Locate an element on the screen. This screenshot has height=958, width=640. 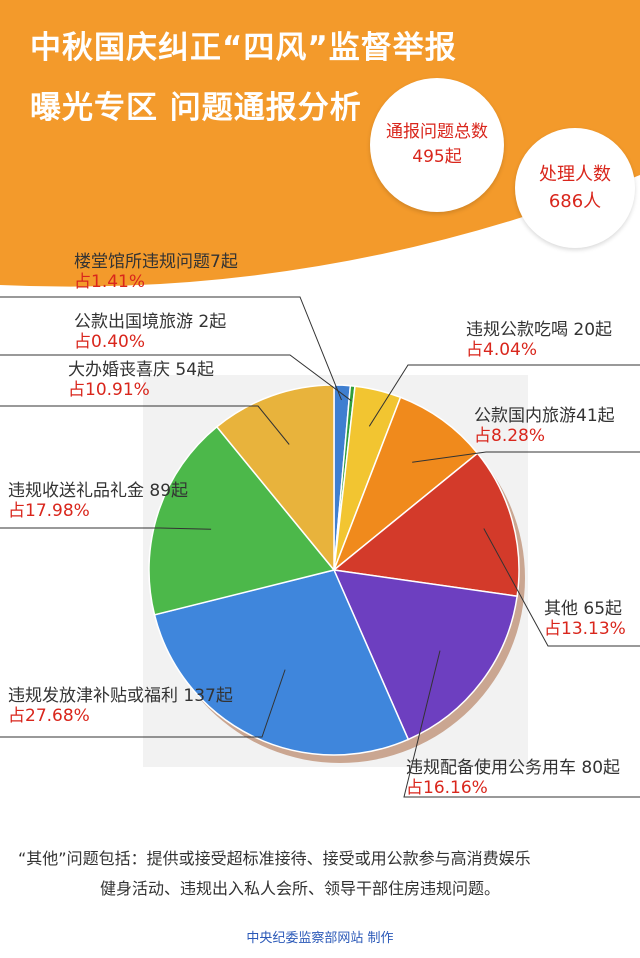
slice-label-buildings: 楼堂馆所违规问题7起 占1.41% is located at coordinates (156, 272).